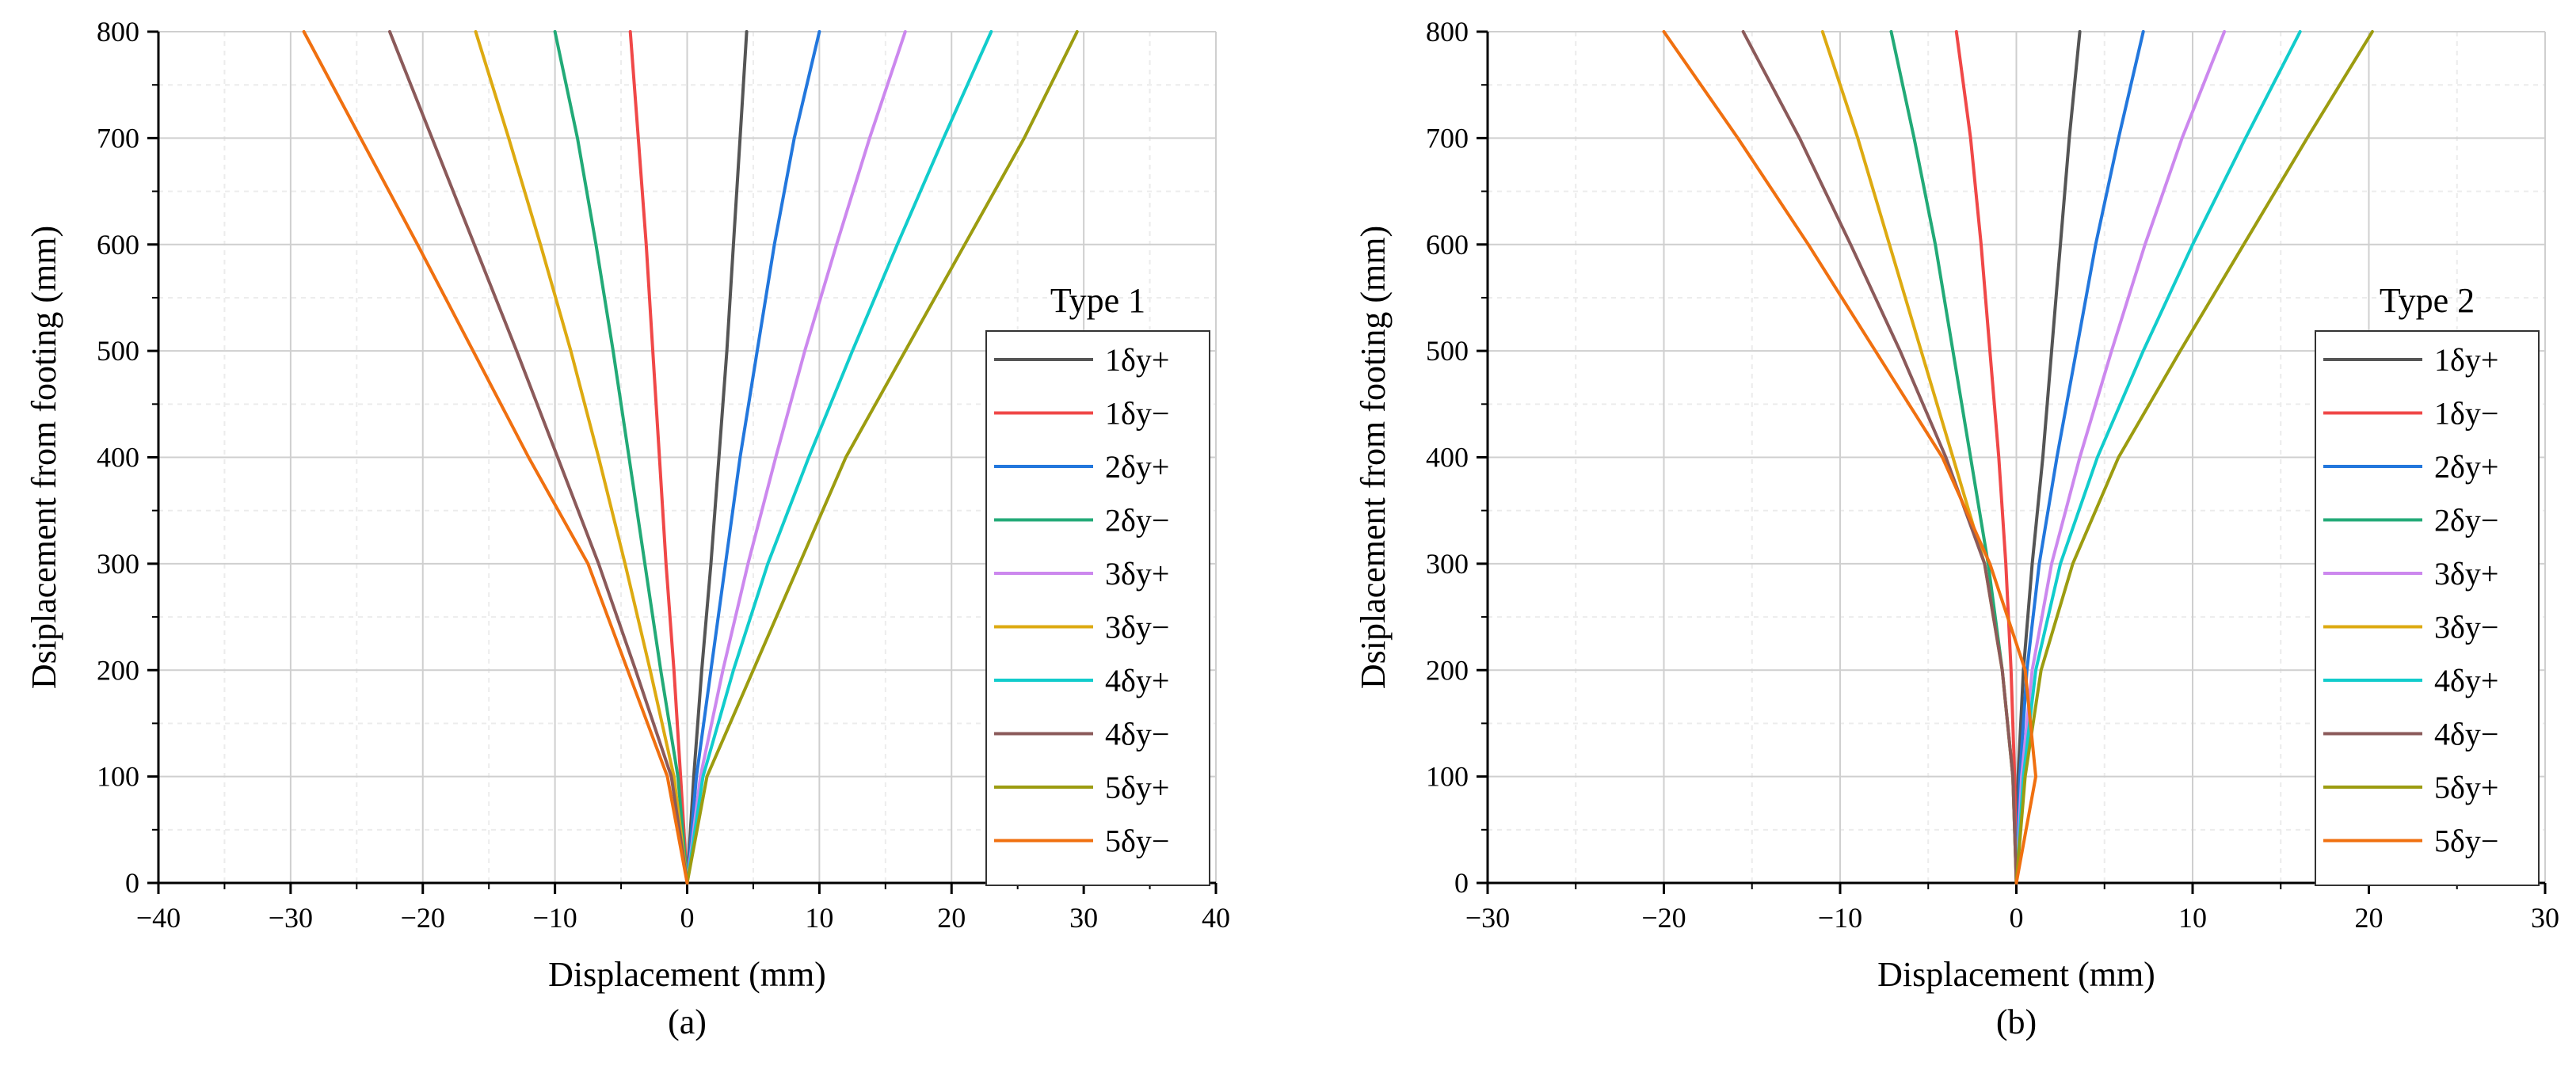 The image size is (2576, 1092). Describe the element at coordinates (687, 1022) in the screenshot. I see `figure-caption: (a)` at that location.